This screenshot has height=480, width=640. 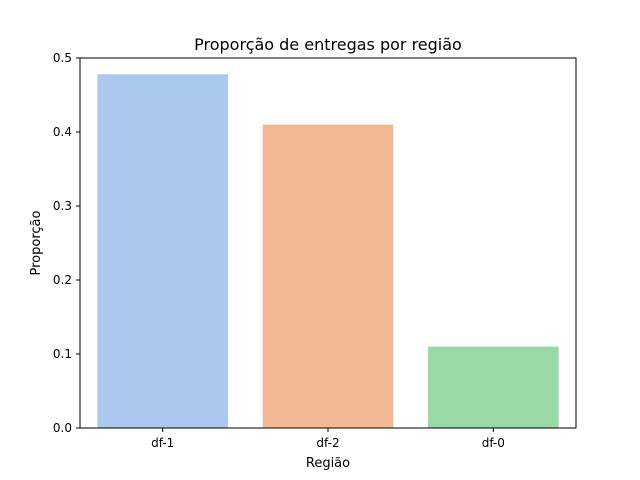 I want to click on chart-title: Proporção de entregas por região, so click(x=328, y=44).